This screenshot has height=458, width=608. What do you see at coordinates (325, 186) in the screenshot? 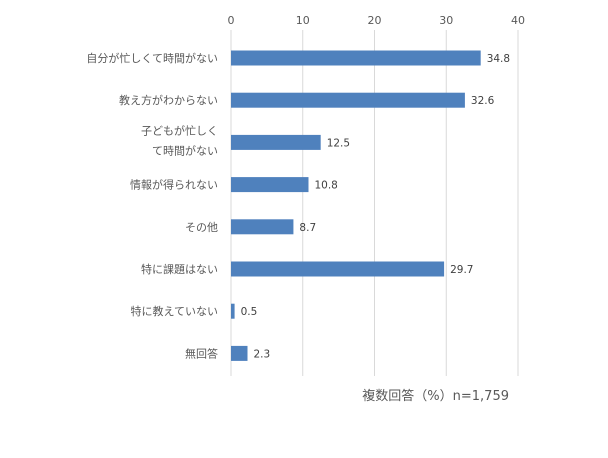
I see `value-label: 10.8` at bounding box center [325, 186].